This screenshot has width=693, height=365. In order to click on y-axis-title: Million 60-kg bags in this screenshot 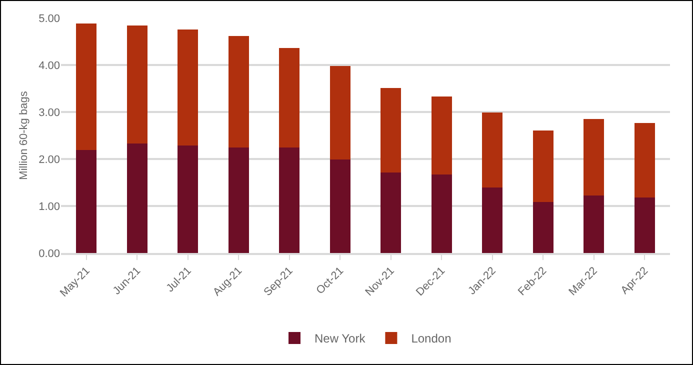, I will do `click(24, 135)`.